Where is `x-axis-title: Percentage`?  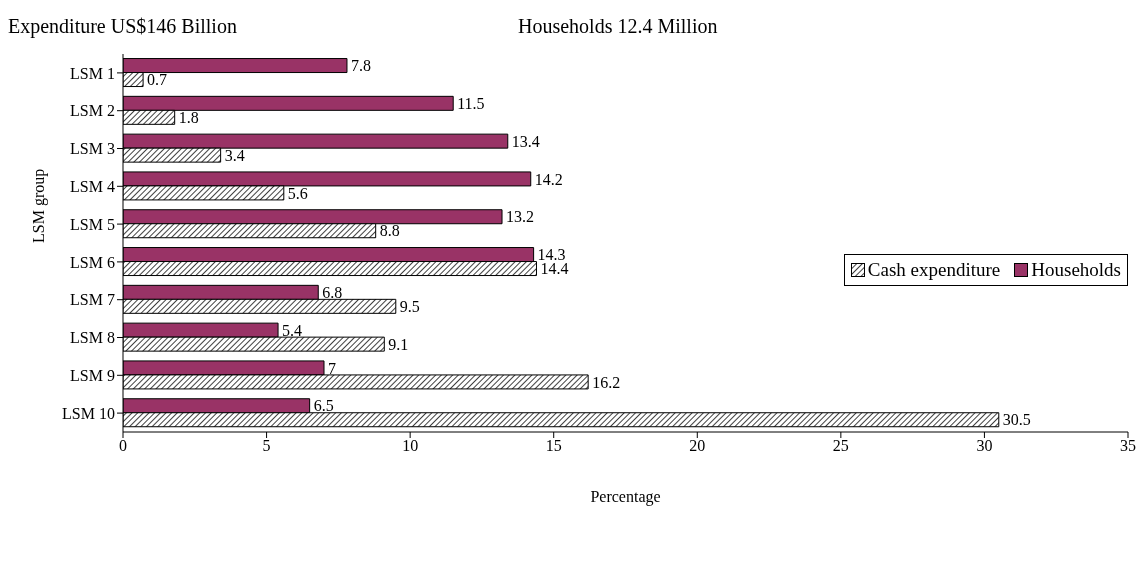 x-axis-title: Percentage is located at coordinates (625, 497).